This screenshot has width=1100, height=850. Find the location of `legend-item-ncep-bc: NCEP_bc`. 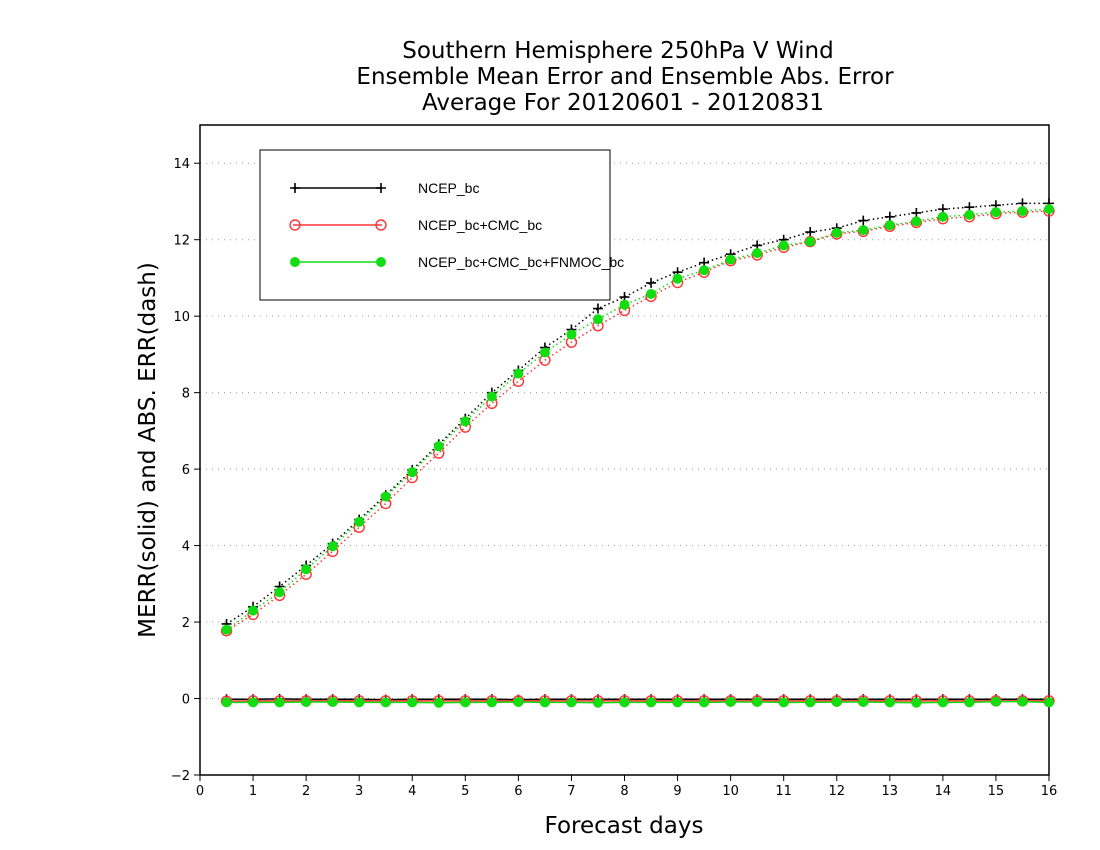

legend-item-ncep-bc: NCEP_bc is located at coordinates (384, 188).